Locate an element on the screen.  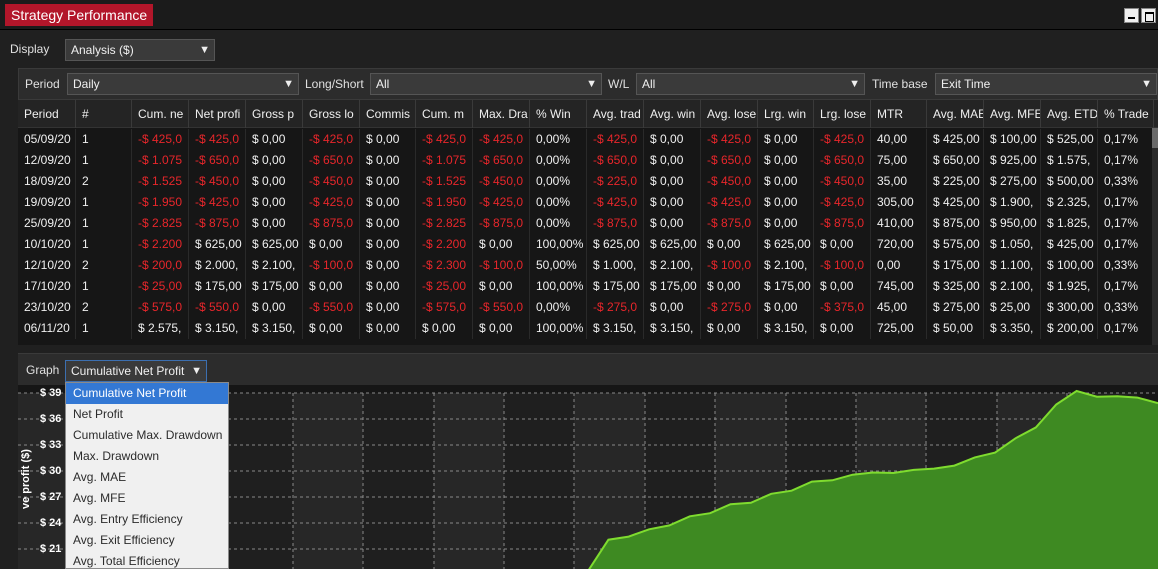
column-header: Commis is located at coordinates (388, 114).